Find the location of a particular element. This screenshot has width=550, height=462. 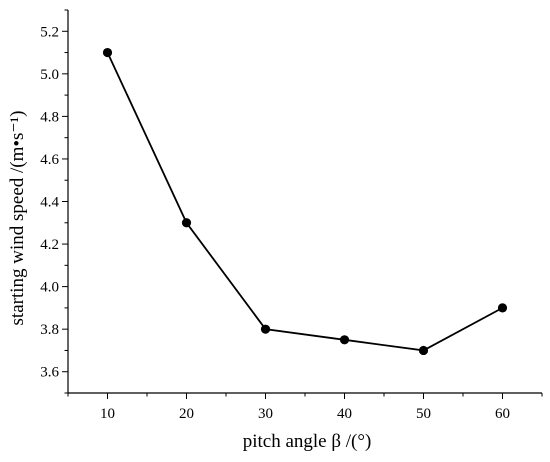

y-tick-label: 4.4 is located at coordinates (49, 203).